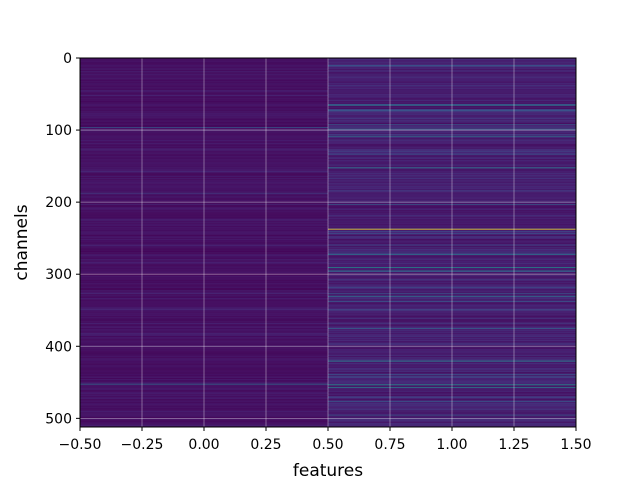 The width and height of the screenshot is (640, 480). What do you see at coordinates (204, 134) in the screenshot?
I see `heatmap-cell-f0-r105` at bounding box center [204, 134].